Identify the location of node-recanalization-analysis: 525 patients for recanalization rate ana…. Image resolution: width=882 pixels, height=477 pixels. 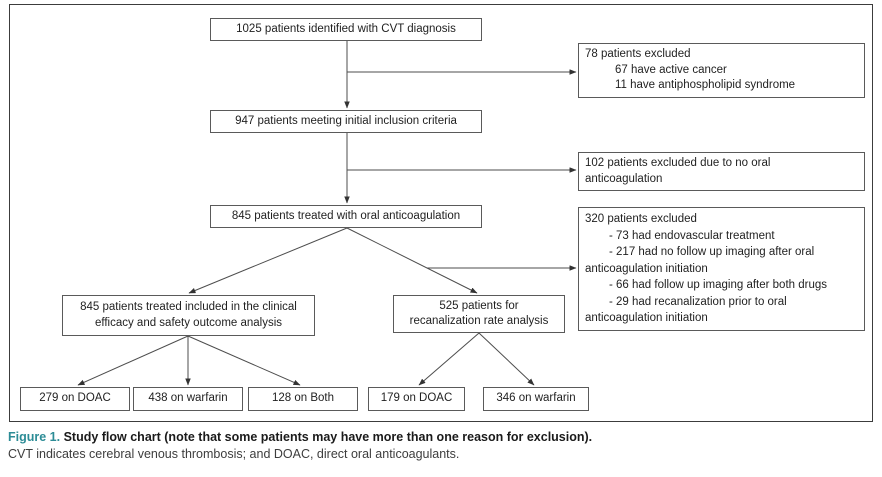
(479, 314).